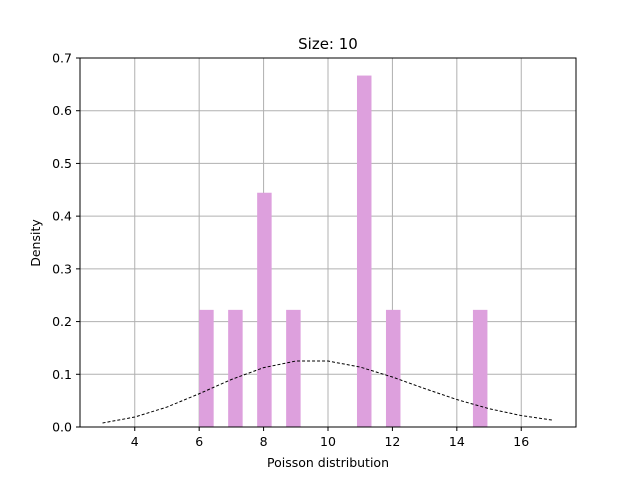  What do you see at coordinates (62, 110) in the screenshot?
I see `y-tick-label: 0.6` at bounding box center [62, 110].